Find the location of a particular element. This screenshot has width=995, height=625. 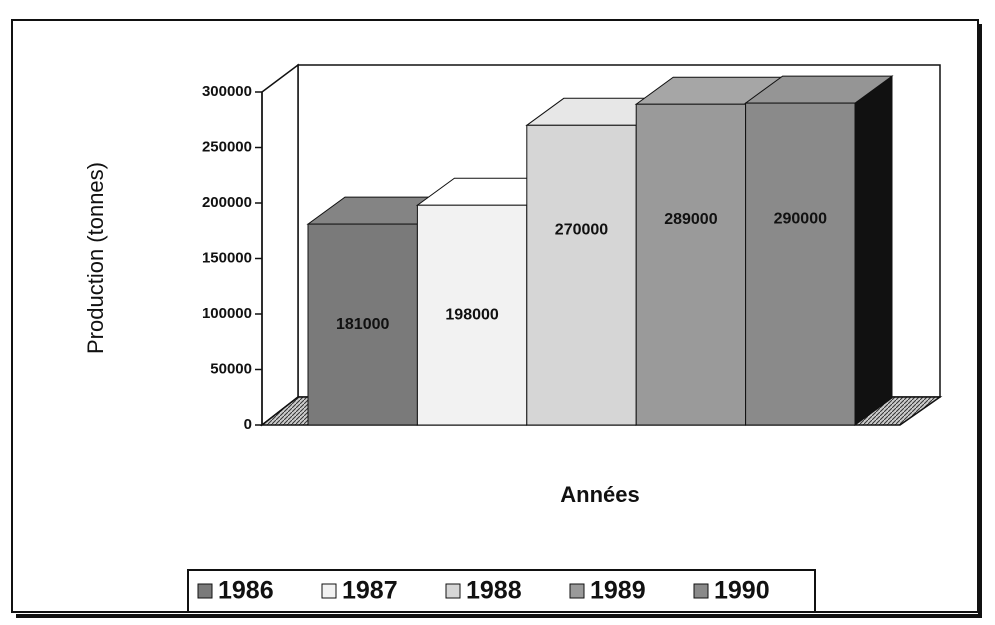

data-label: 270000 is located at coordinates (581, 229).